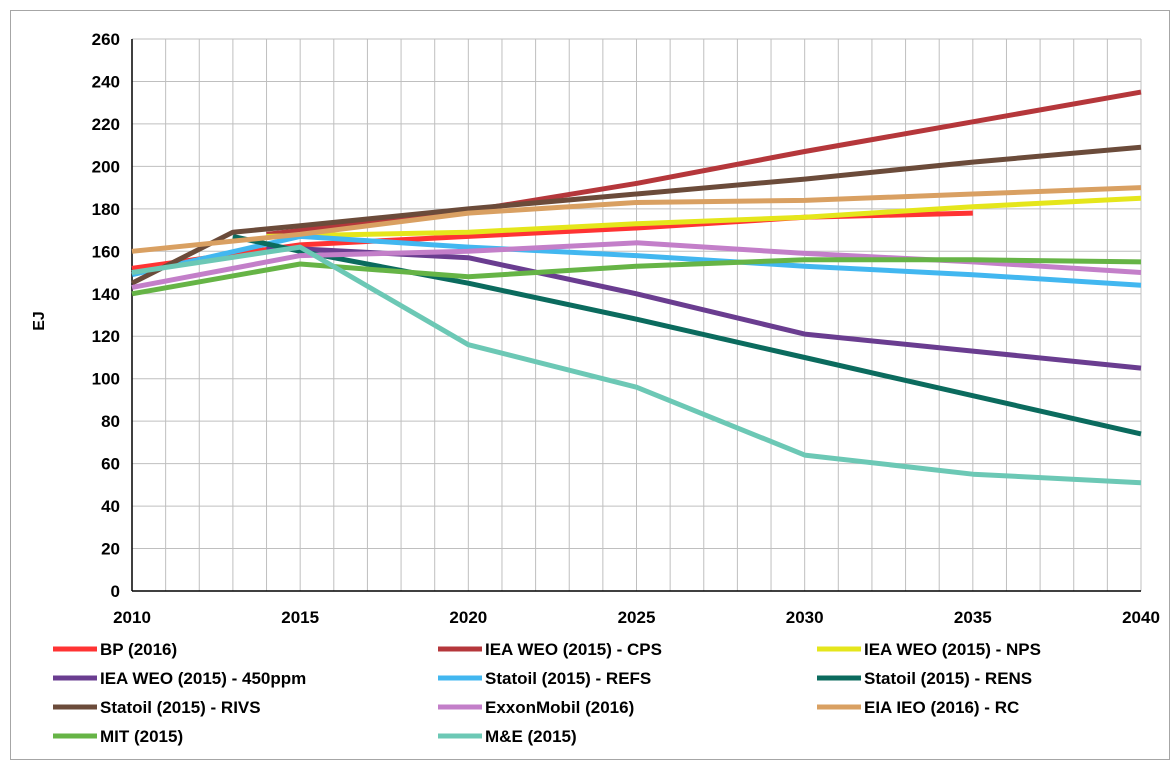  What do you see at coordinates (106, 209) in the screenshot?
I see `y-tick-label: 180` at bounding box center [106, 209].